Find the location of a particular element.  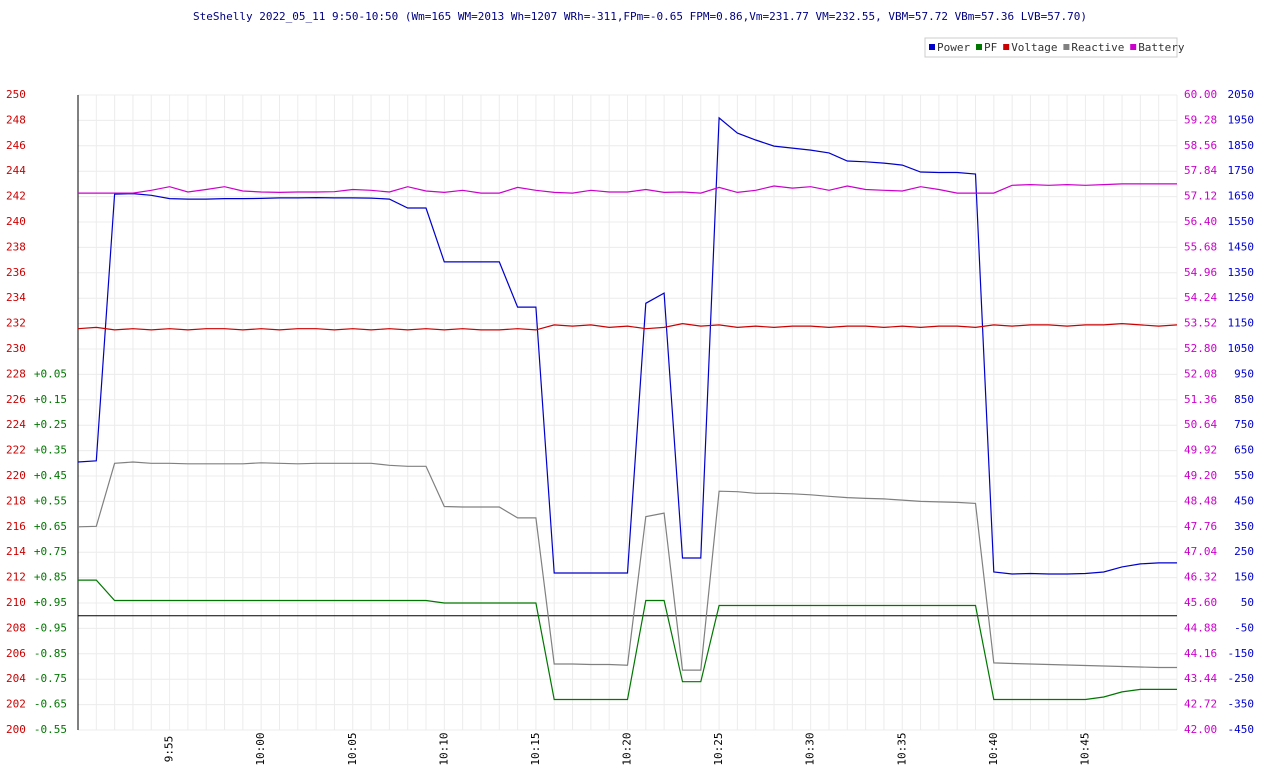

tick-label-pf: +0.65 is located at coordinates (50, 526).